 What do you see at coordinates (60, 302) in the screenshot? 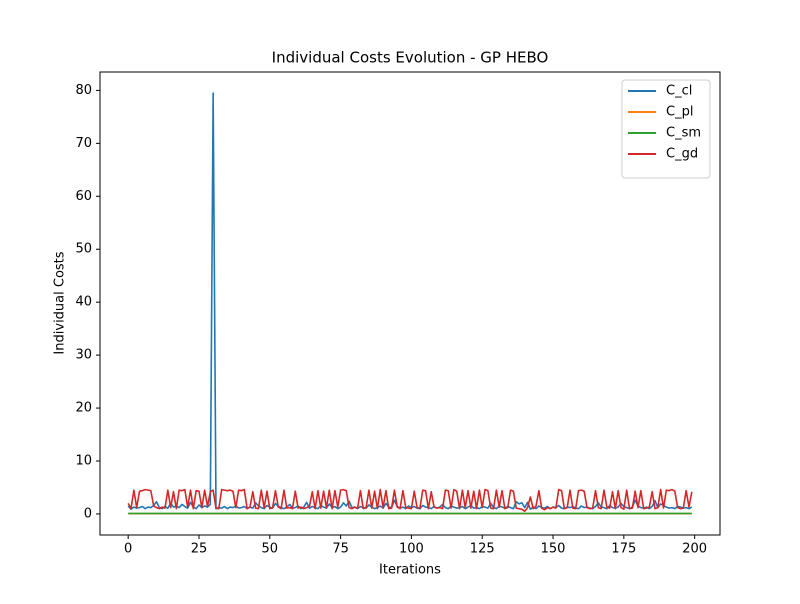
I see `y-axis-label: Individual Costs` at bounding box center [60, 302].